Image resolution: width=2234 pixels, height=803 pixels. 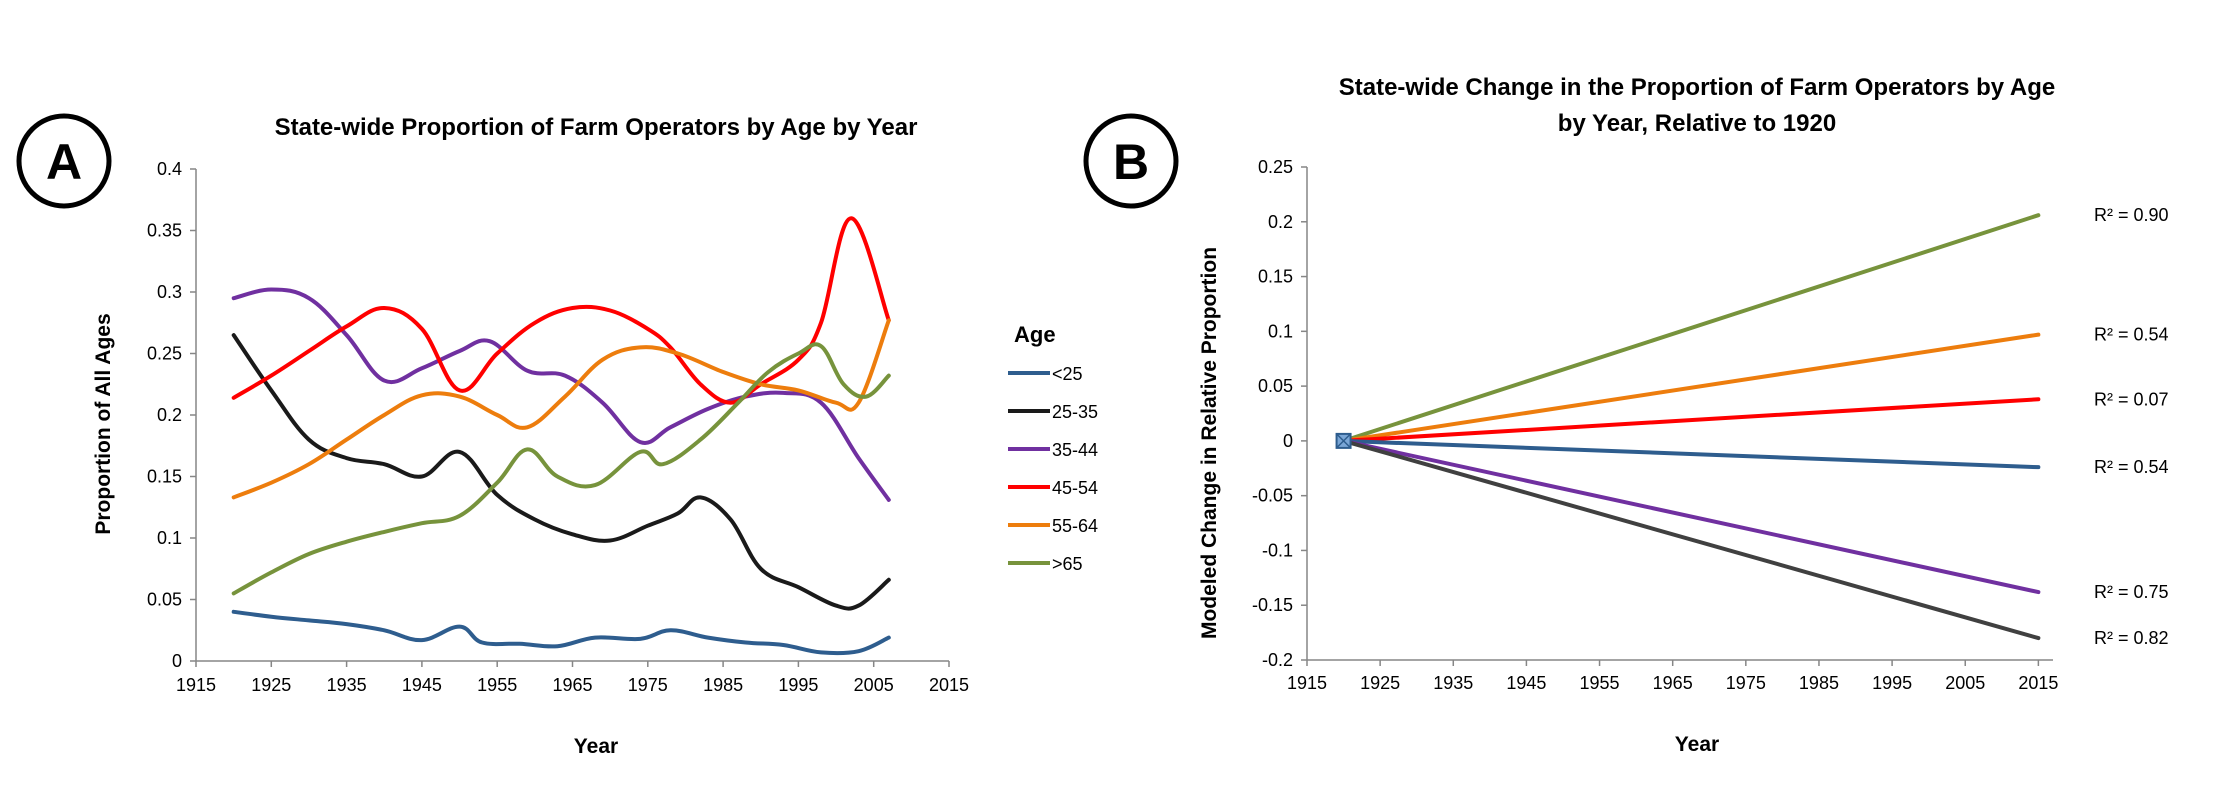 What do you see at coordinates (1035, 334) in the screenshot?
I see `chart-a-legend-title: Age` at bounding box center [1035, 334].